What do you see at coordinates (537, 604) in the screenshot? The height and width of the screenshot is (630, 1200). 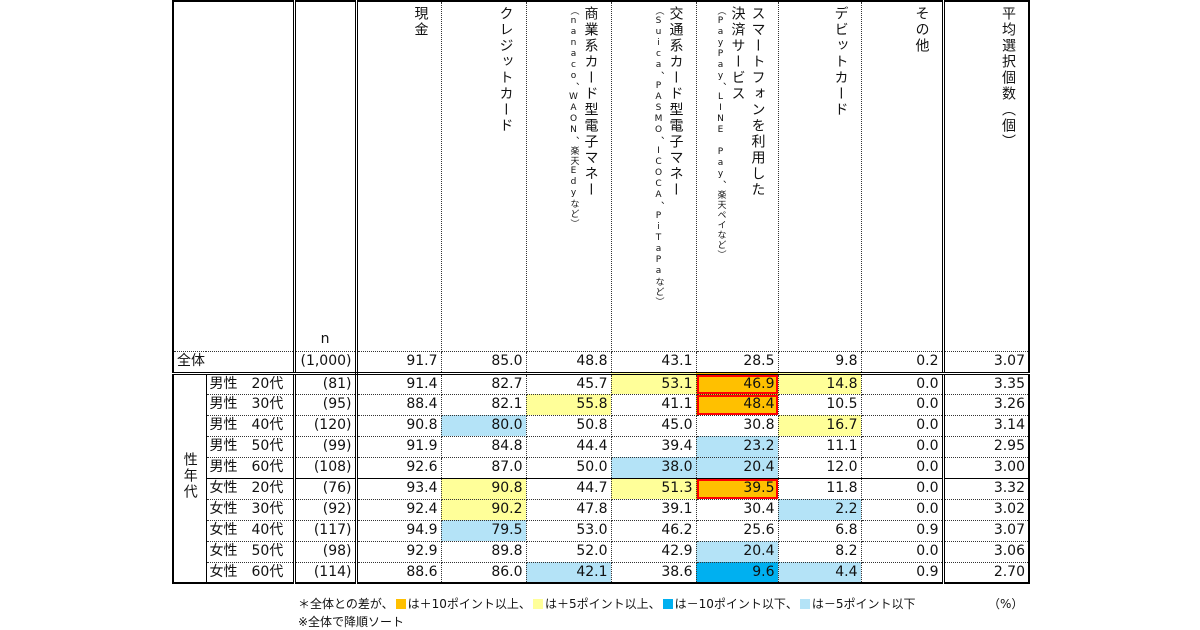 I see `legend-swatch-y` at bounding box center [537, 604].